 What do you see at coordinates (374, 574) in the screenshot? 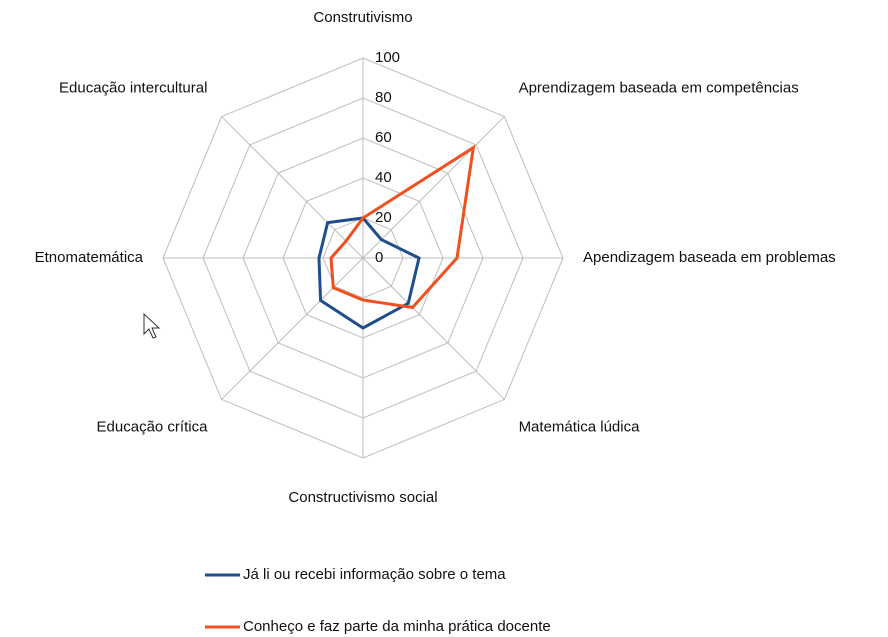
I see `legend-label: Já li ou recebi informação sobre o tema` at bounding box center [374, 574].